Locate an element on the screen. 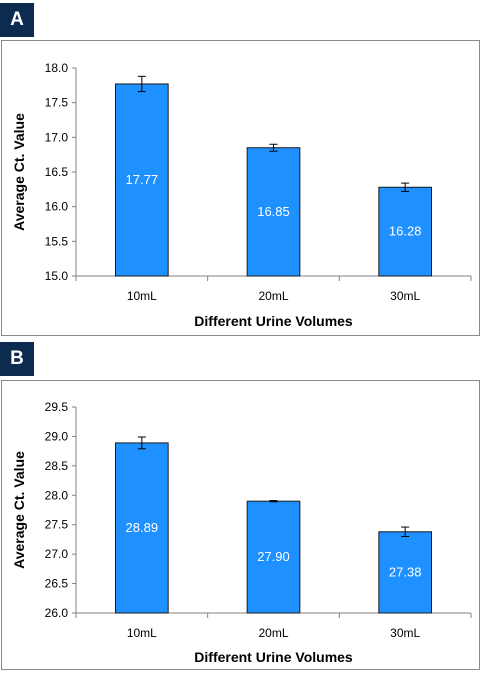  bar-value-label: 17.77 is located at coordinates (142, 179).